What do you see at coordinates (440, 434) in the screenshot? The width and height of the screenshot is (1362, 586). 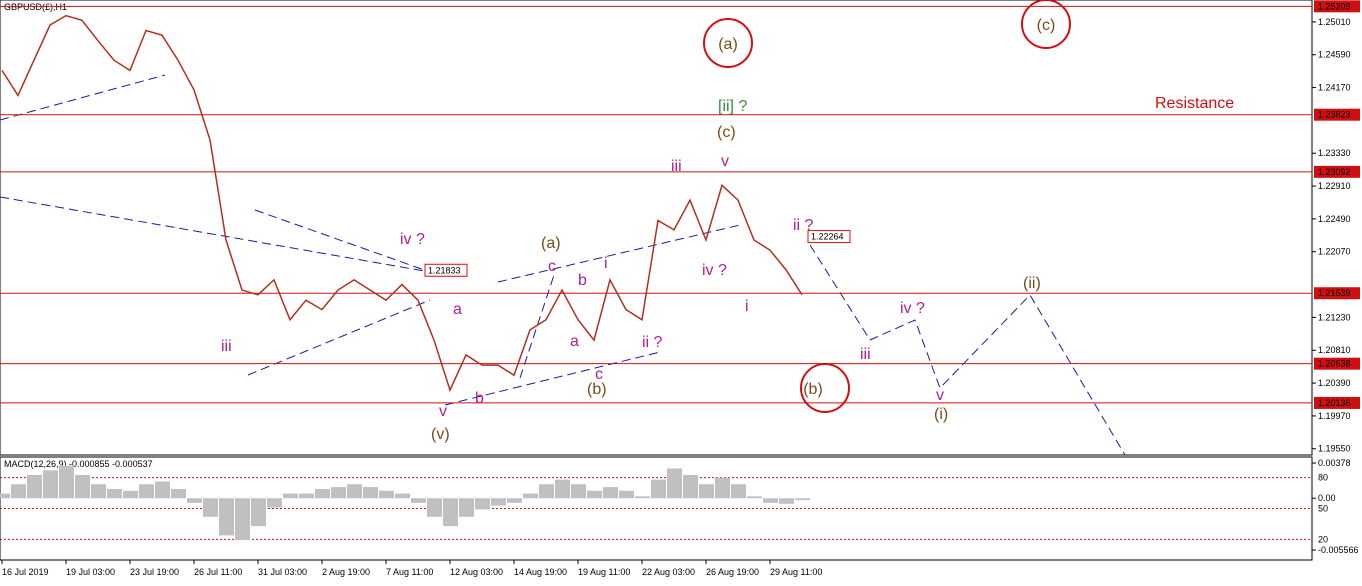 I see `wave-label: (v)` at bounding box center [440, 434].